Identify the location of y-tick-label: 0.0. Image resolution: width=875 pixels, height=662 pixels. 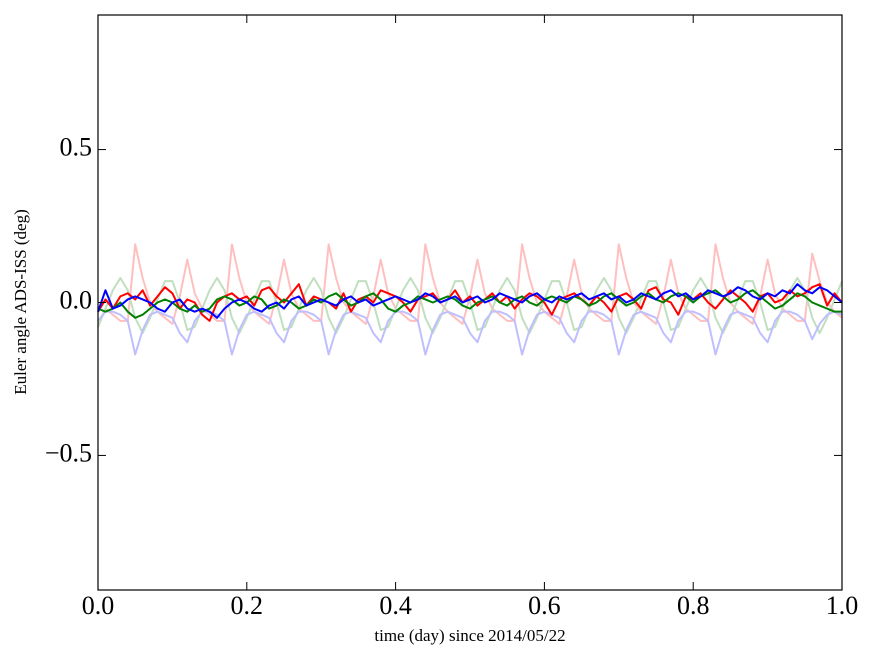
(76, 299).